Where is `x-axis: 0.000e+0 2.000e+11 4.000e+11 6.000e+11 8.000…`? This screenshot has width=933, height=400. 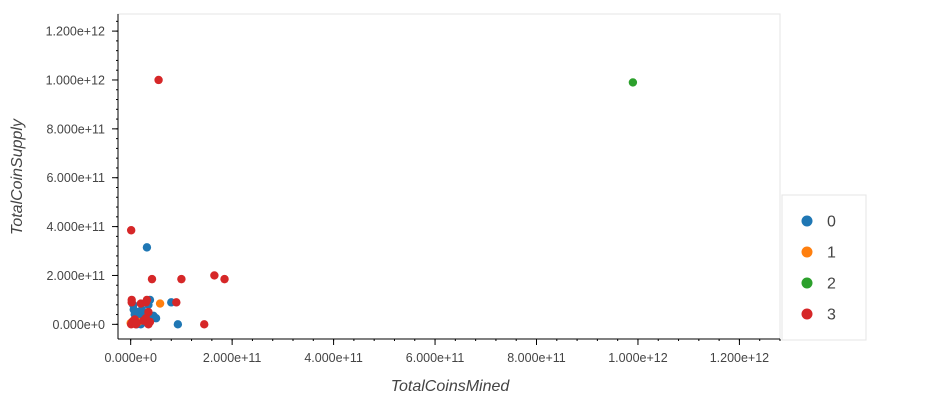 x-axis: 0.000e+0 2.000e+11 4.000e+11 6.000e+11 8.000… is located at coordinates (442, 351).